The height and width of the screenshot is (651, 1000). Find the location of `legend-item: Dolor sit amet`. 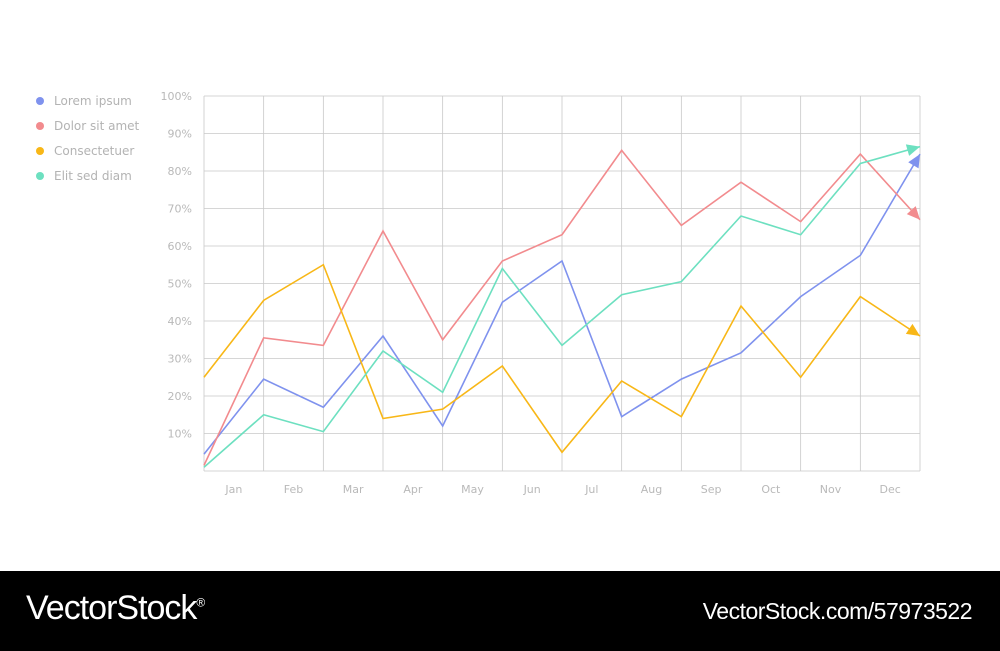

legend-item: Dolor sit amet is located at coordinates (87, 125).